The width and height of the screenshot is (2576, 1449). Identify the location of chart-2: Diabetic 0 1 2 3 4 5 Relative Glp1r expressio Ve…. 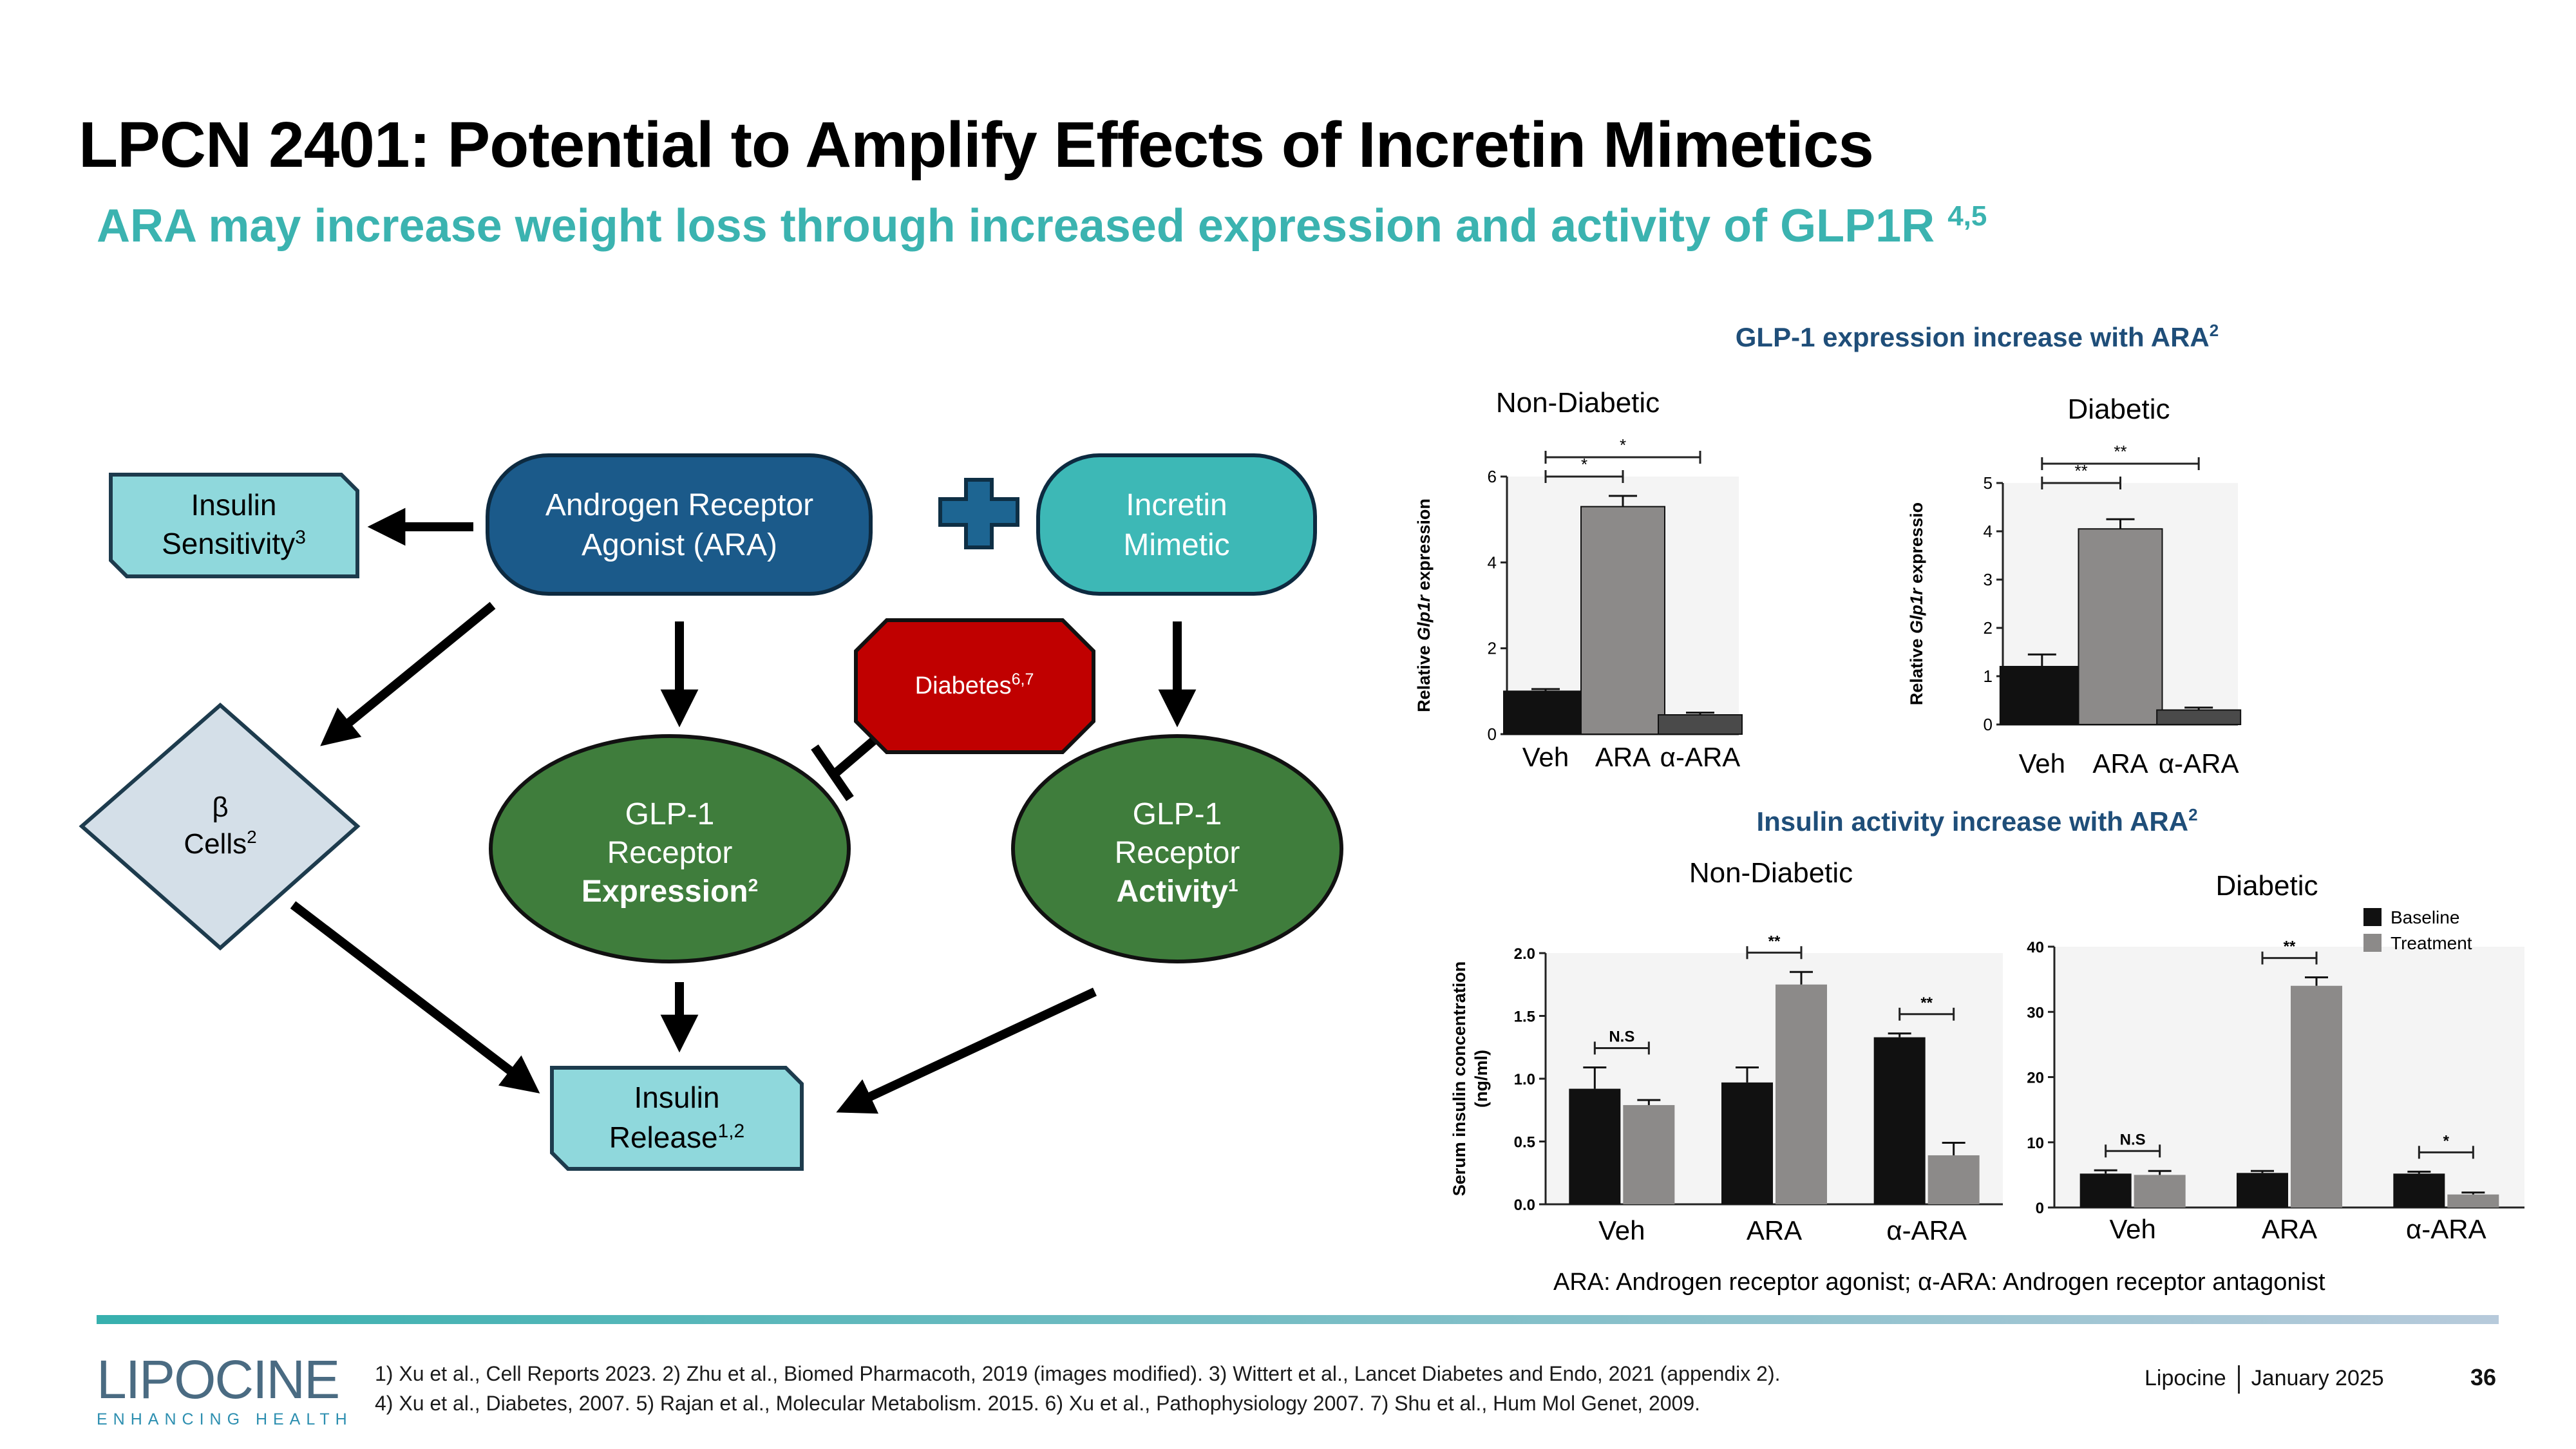
(2074, 586).